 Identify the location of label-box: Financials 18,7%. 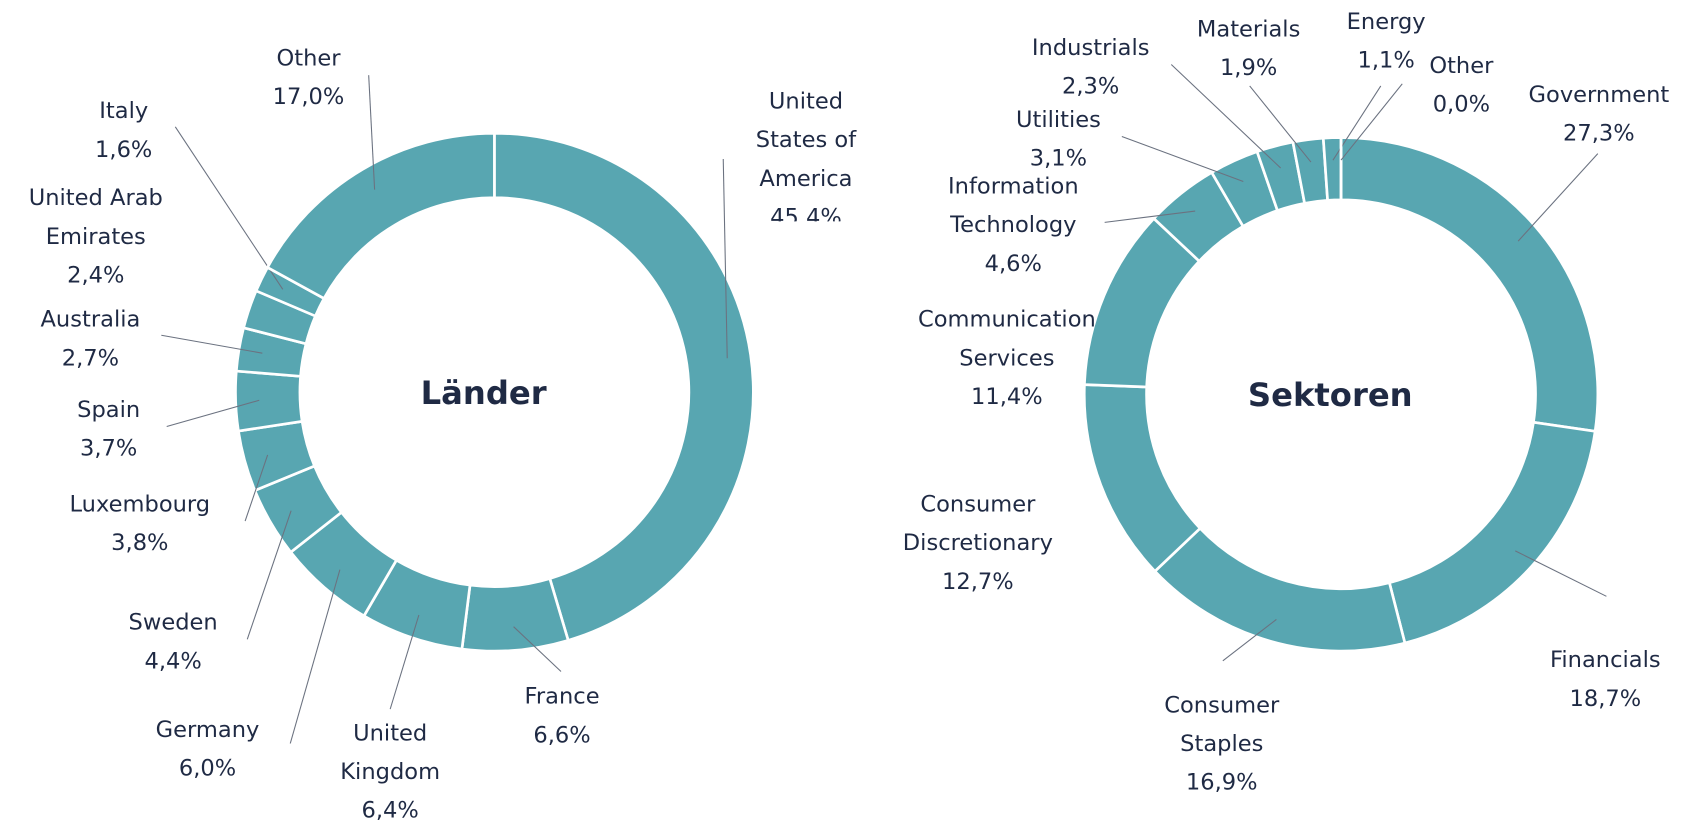
(1605, 678).